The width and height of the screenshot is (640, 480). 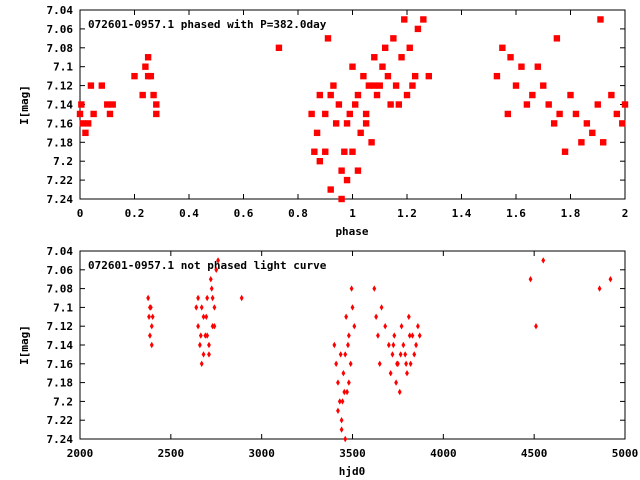 I want to click on x-tick-label: 2500, so click(x=171, y=453).